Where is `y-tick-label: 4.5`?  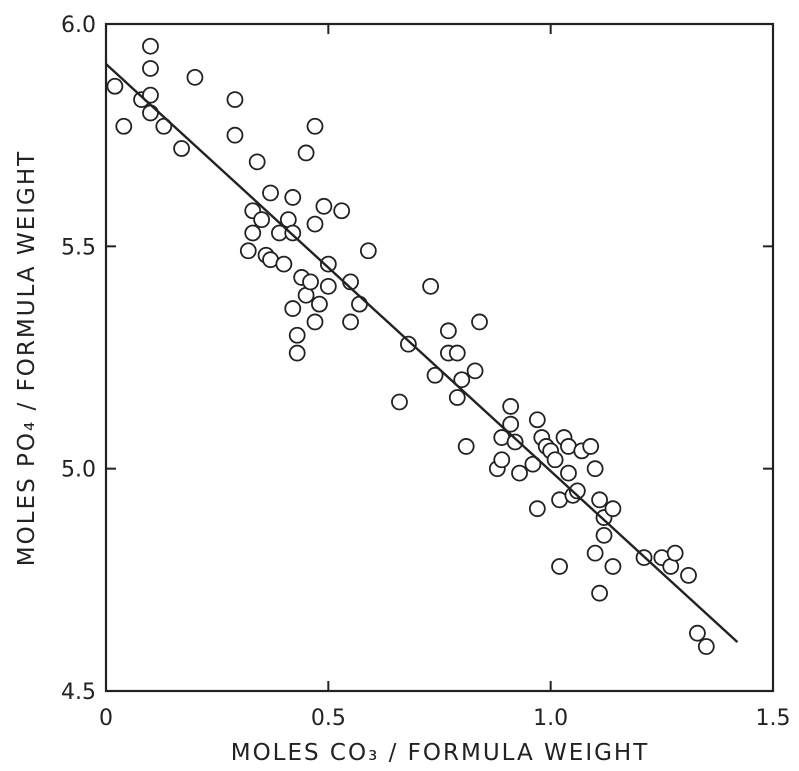 y-tick-label: 4.5 is located at coordinates (78, 692).